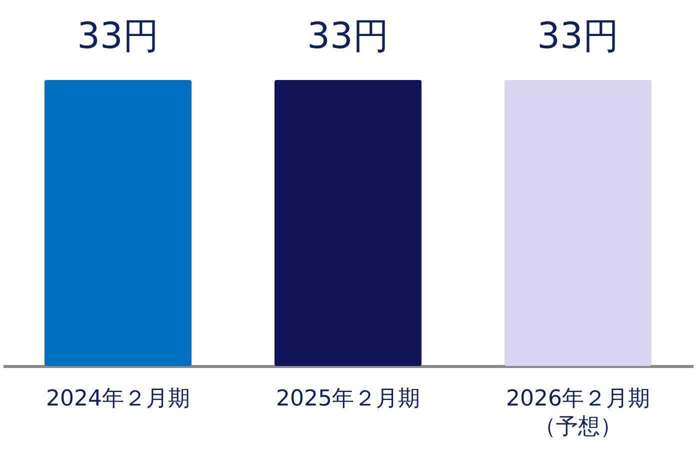 This screenshot has width=696, height=467. What do you see at coordinates (118, 399) in the screenshot?
I see `x-tick-label: 2024年２月期` at bounding box center [118, 399].